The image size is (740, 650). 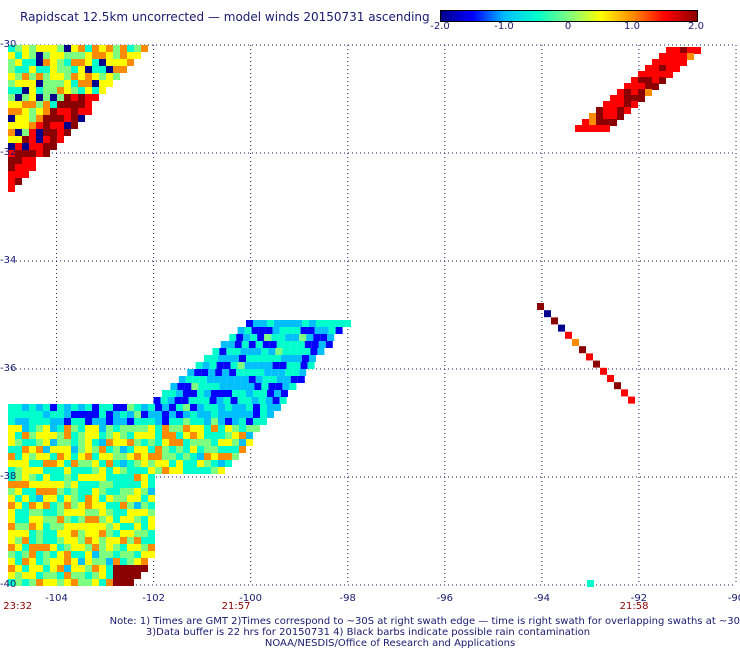 What do you see at coordinates (153, 598) in the screenshot?
I see `lon-label: -102` at bounding box center [153, 598].